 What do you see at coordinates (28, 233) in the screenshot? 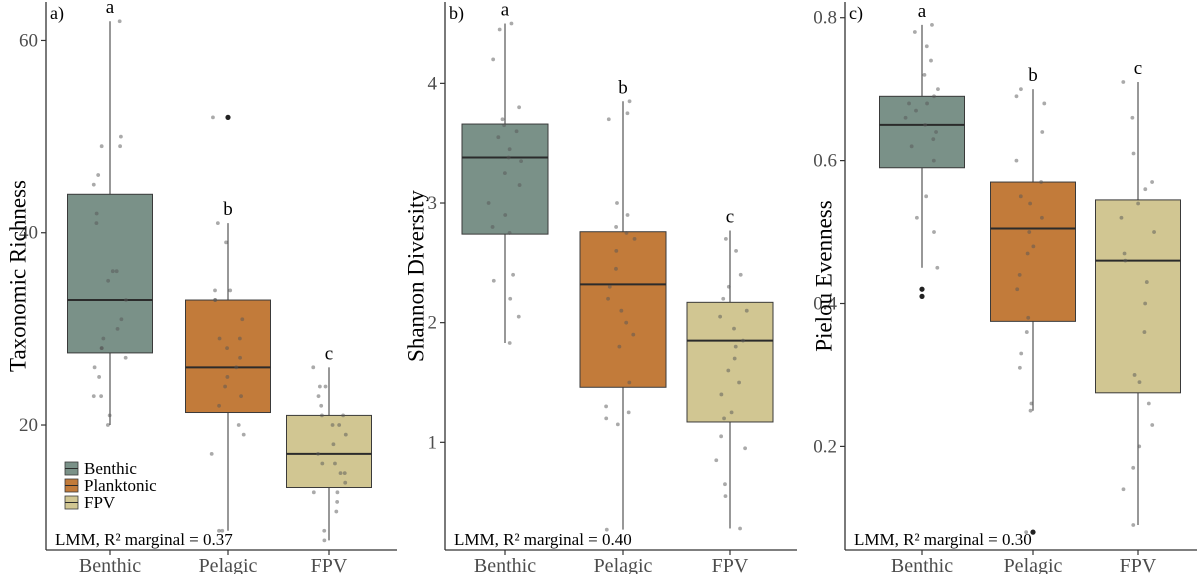
I see `y-tick-label: 40` at bounding box center [28, 233].